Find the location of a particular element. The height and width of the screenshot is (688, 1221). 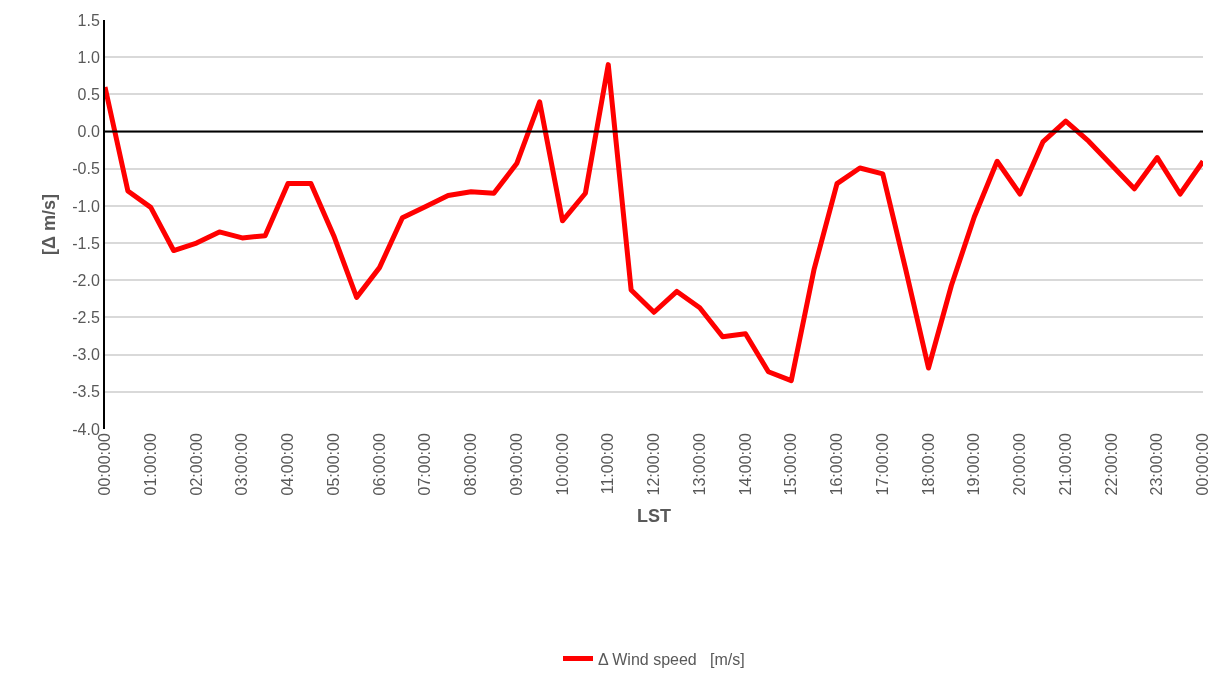

x-tick-label: 14:00:00 is located at coordinates (745, 464).